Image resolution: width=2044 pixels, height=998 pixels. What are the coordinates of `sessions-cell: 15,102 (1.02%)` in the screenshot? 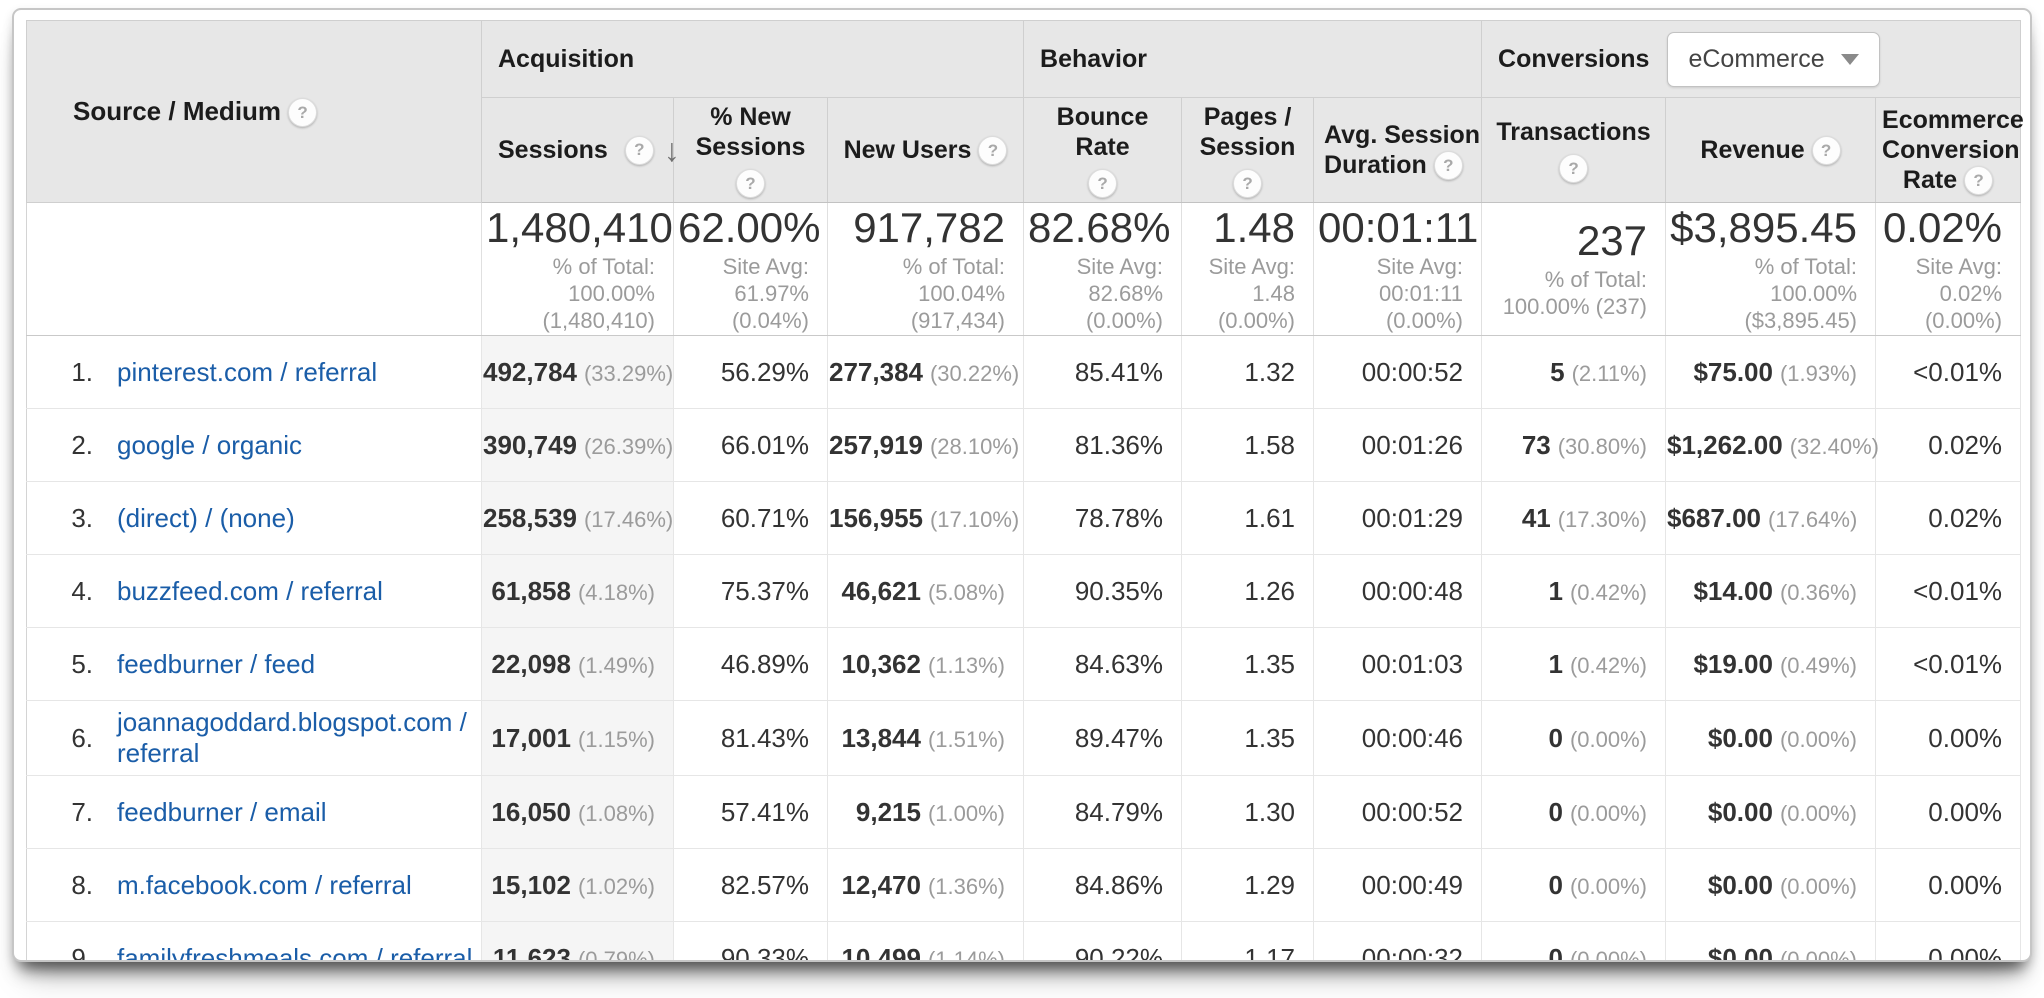 It's located at (577, 885).